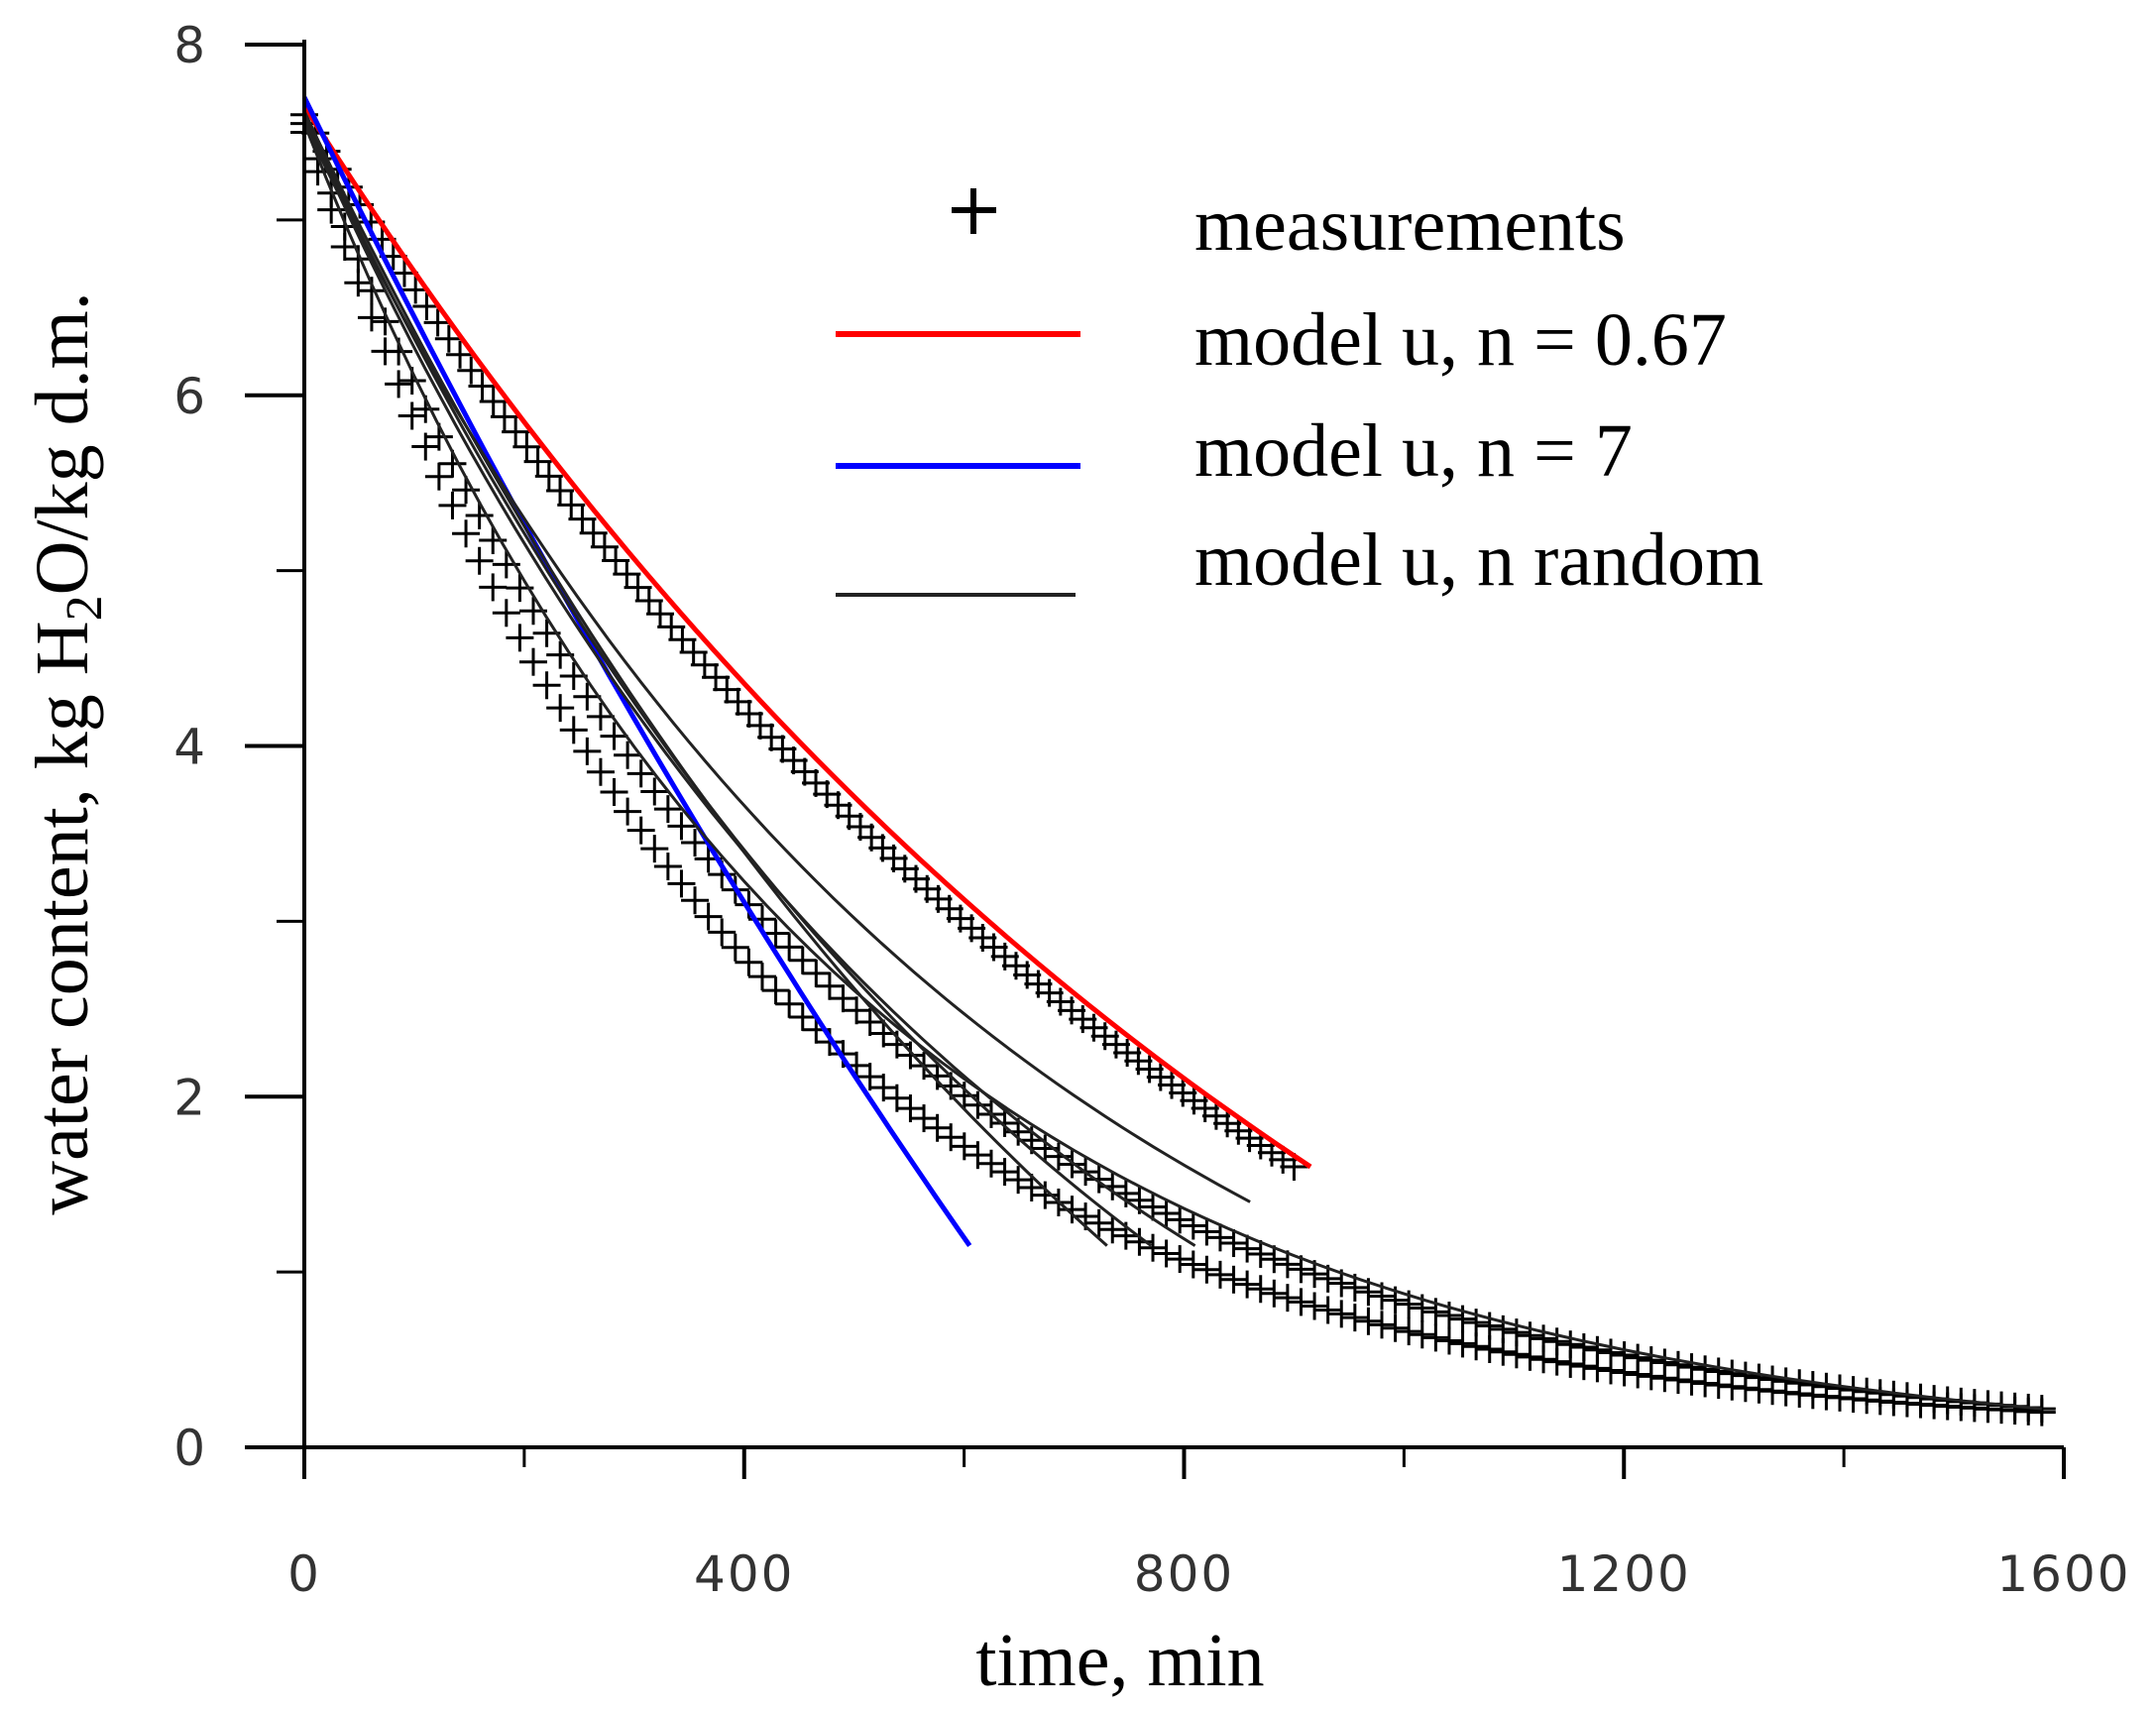  What do you see at coordinates (1478, 560) in the screenshot?
I see `legend-label-model-random: model u, n random` at bounding box center [1478, 560].